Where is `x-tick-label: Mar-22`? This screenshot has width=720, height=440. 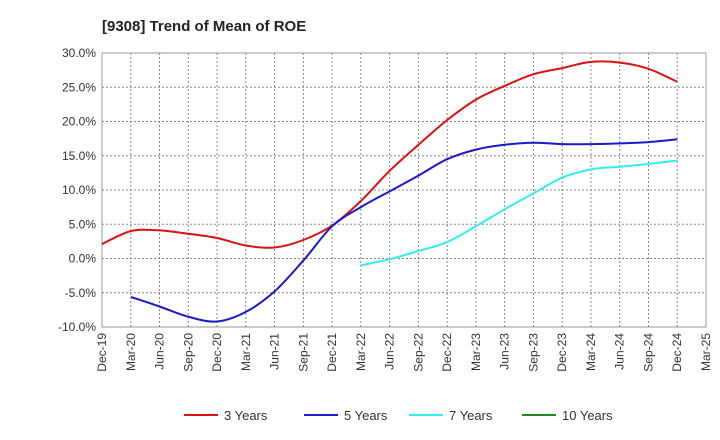 x-tick-label: Mar-22 is located at coordinates (361, 352).